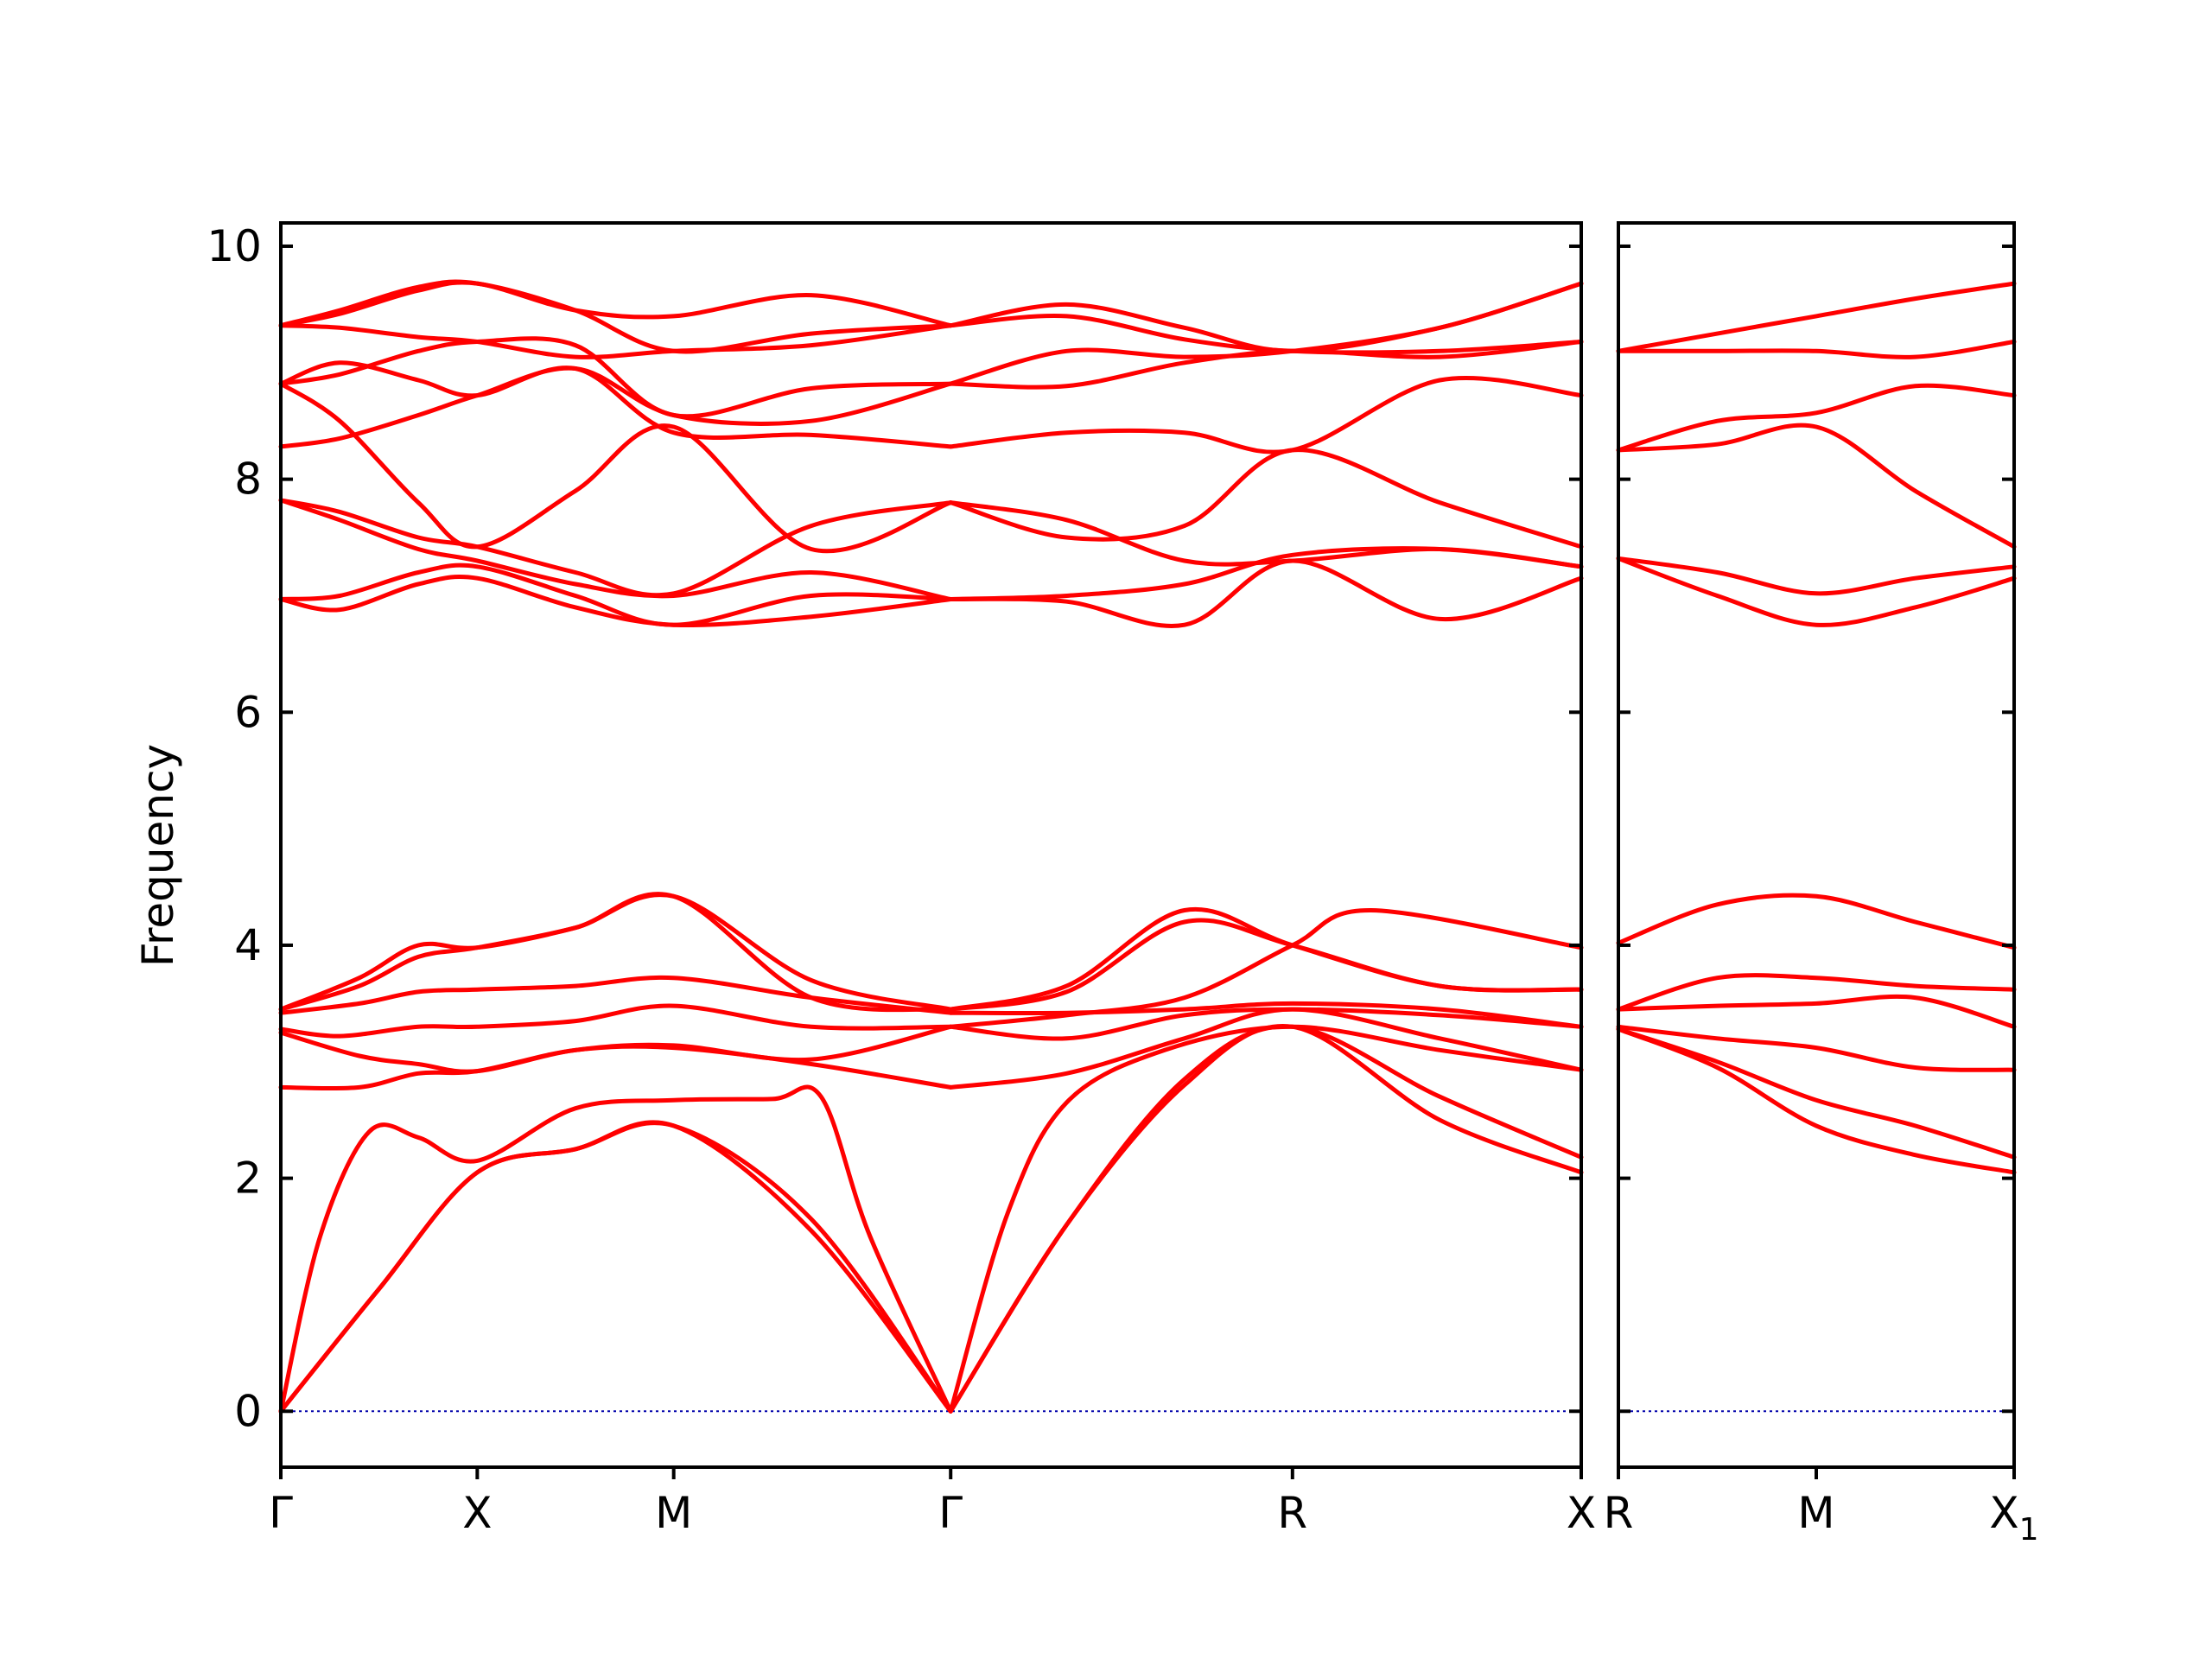 Image resolution: width=2212 pixels, height=1659 pixels. I want to click on x-tick-label: X1, so click(2013, 1518).